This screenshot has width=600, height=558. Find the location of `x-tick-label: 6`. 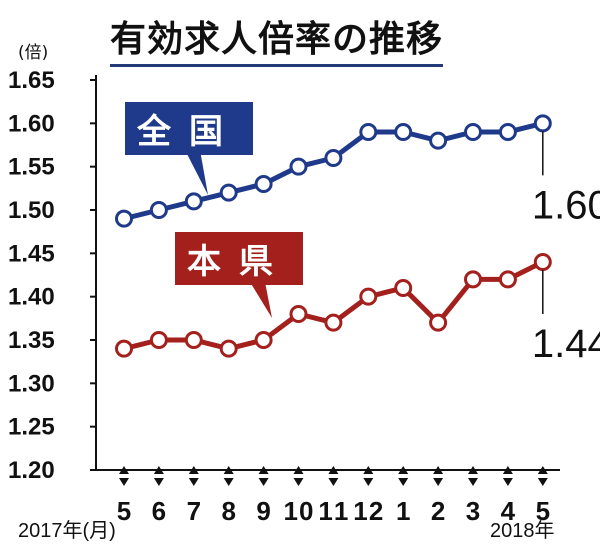

x-tick-label: 6 is located at coordinates (159, 511).